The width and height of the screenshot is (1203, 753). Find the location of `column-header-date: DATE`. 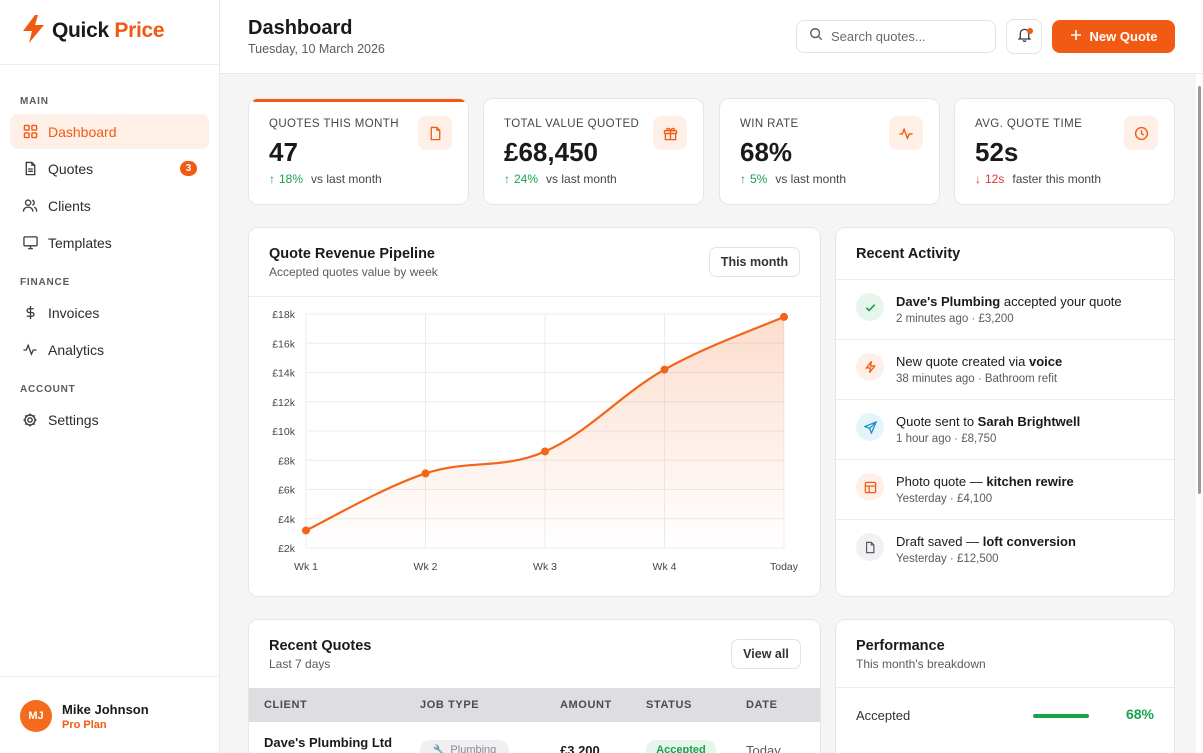

column-header-date: DATE is located at coordinates (762, 705).